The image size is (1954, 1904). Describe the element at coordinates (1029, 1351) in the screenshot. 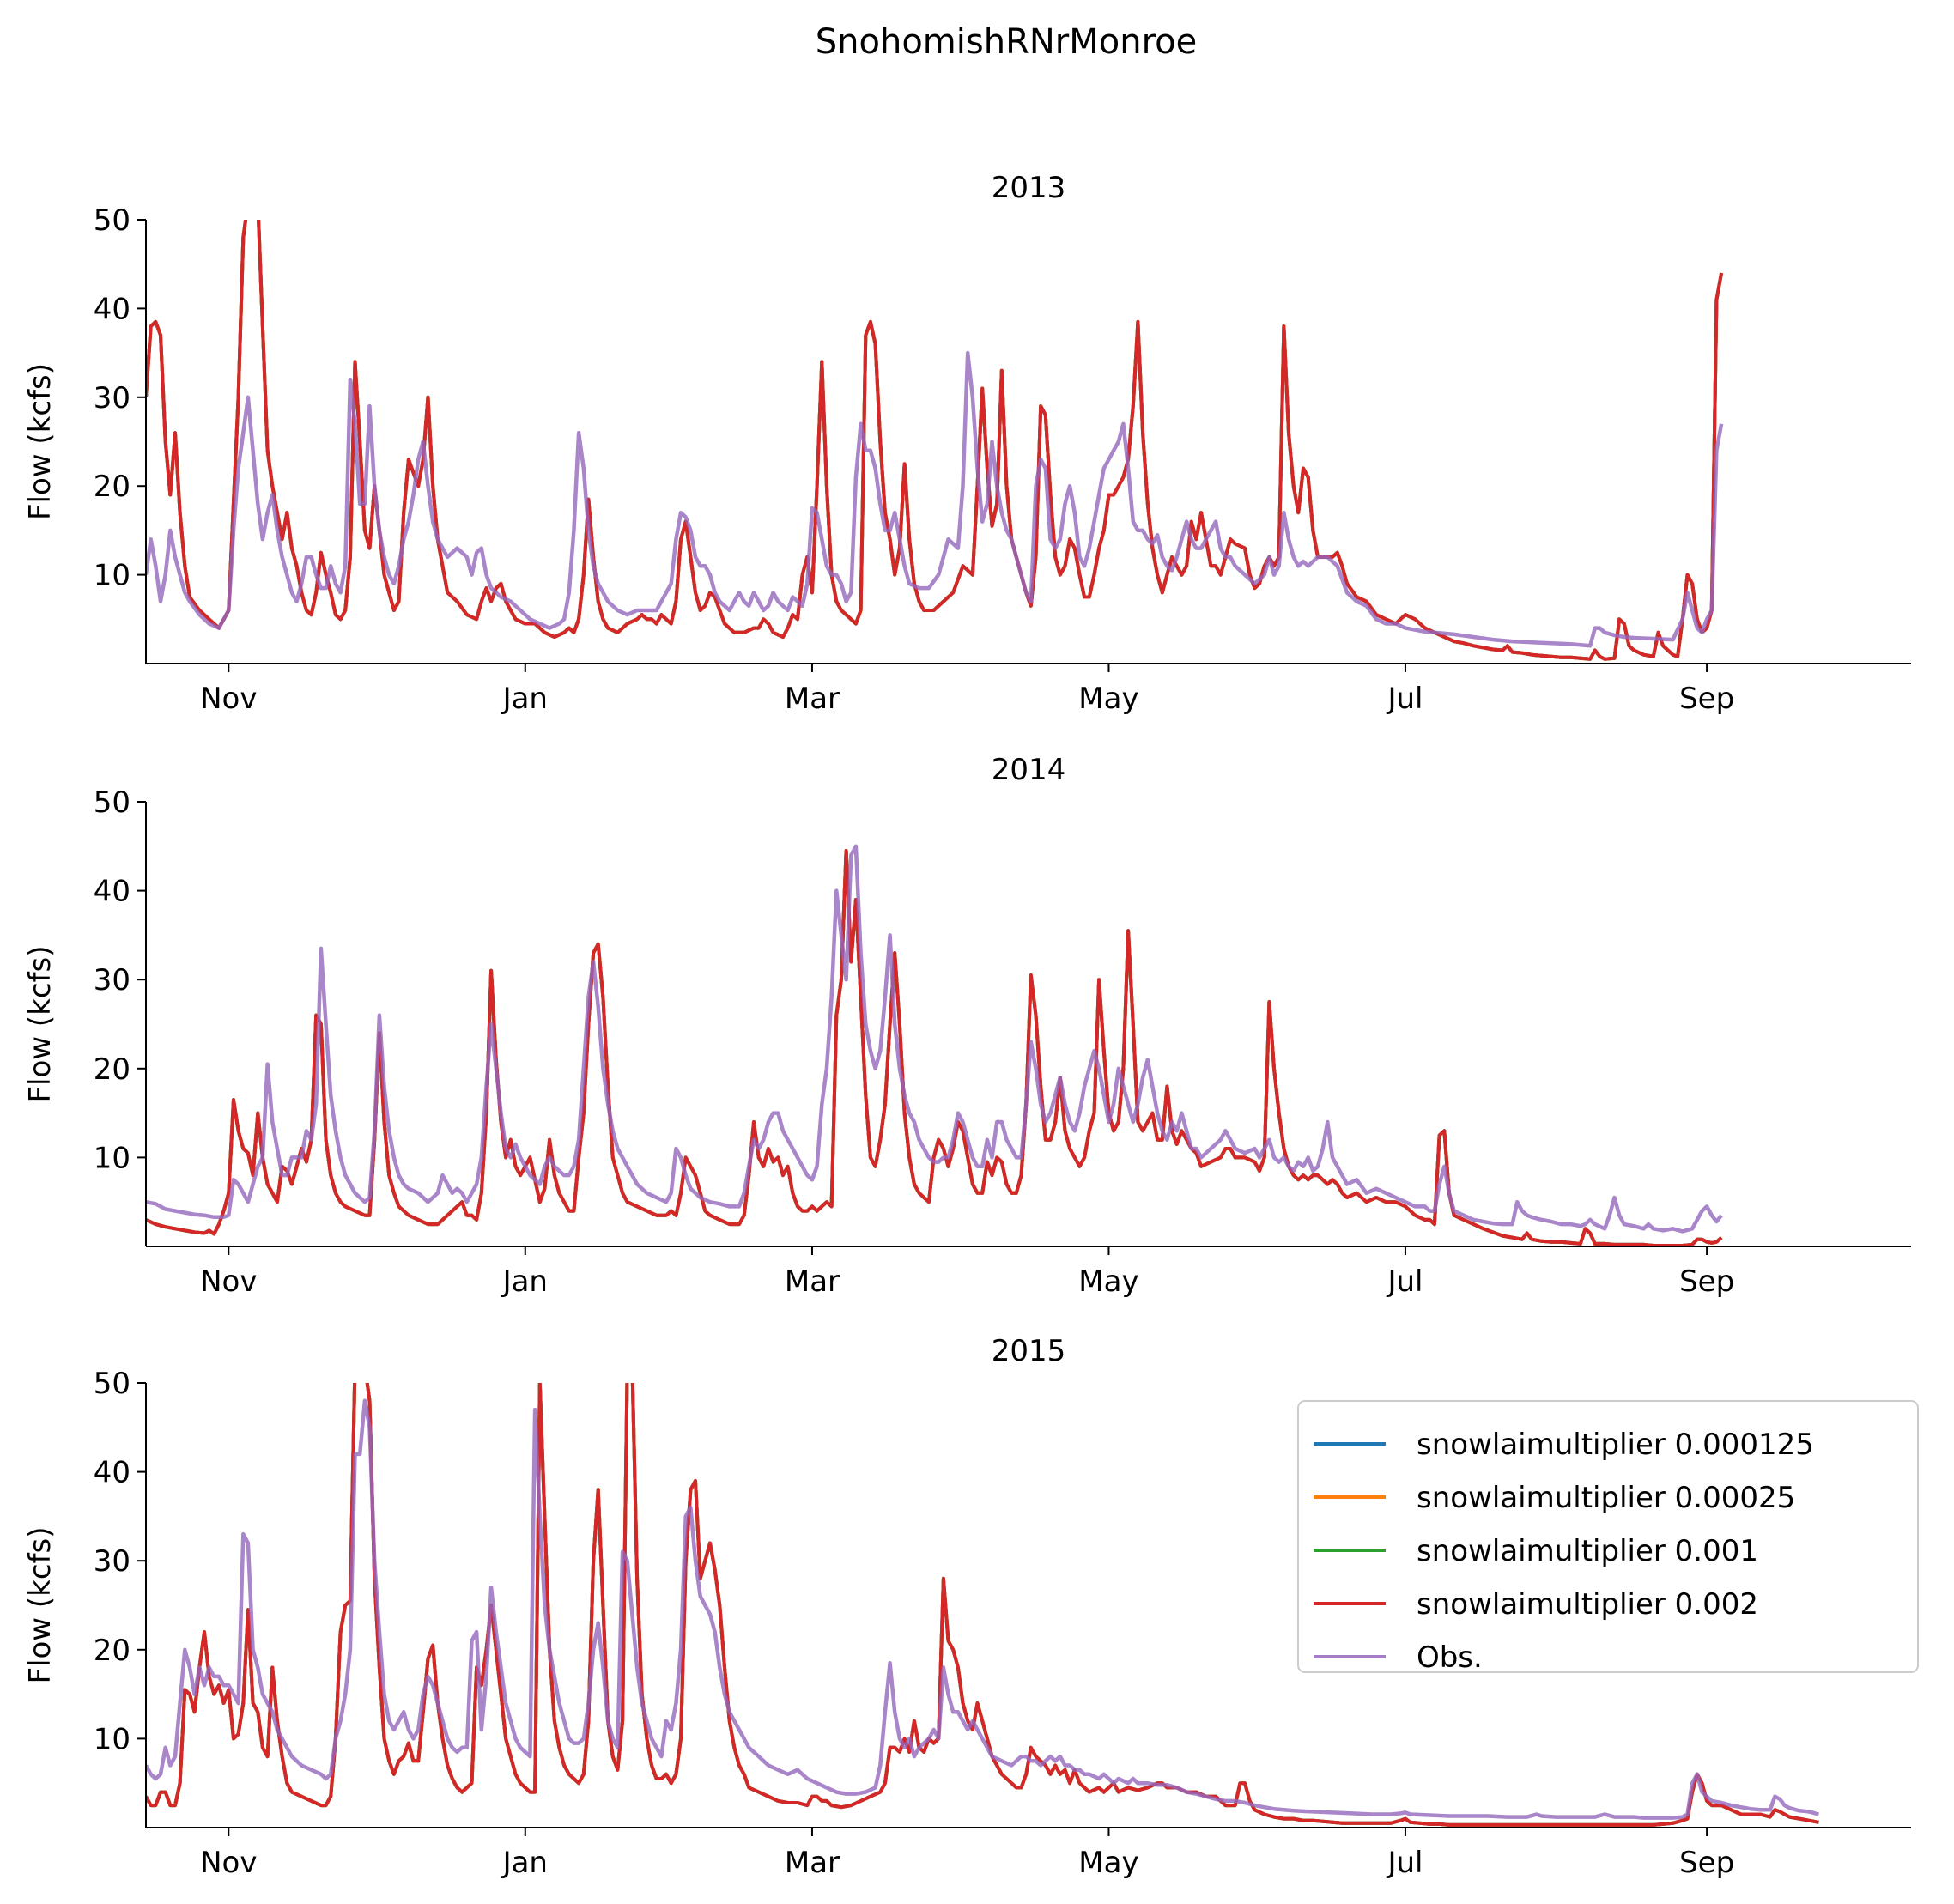

I see `subplot-title: 2015` at that location.